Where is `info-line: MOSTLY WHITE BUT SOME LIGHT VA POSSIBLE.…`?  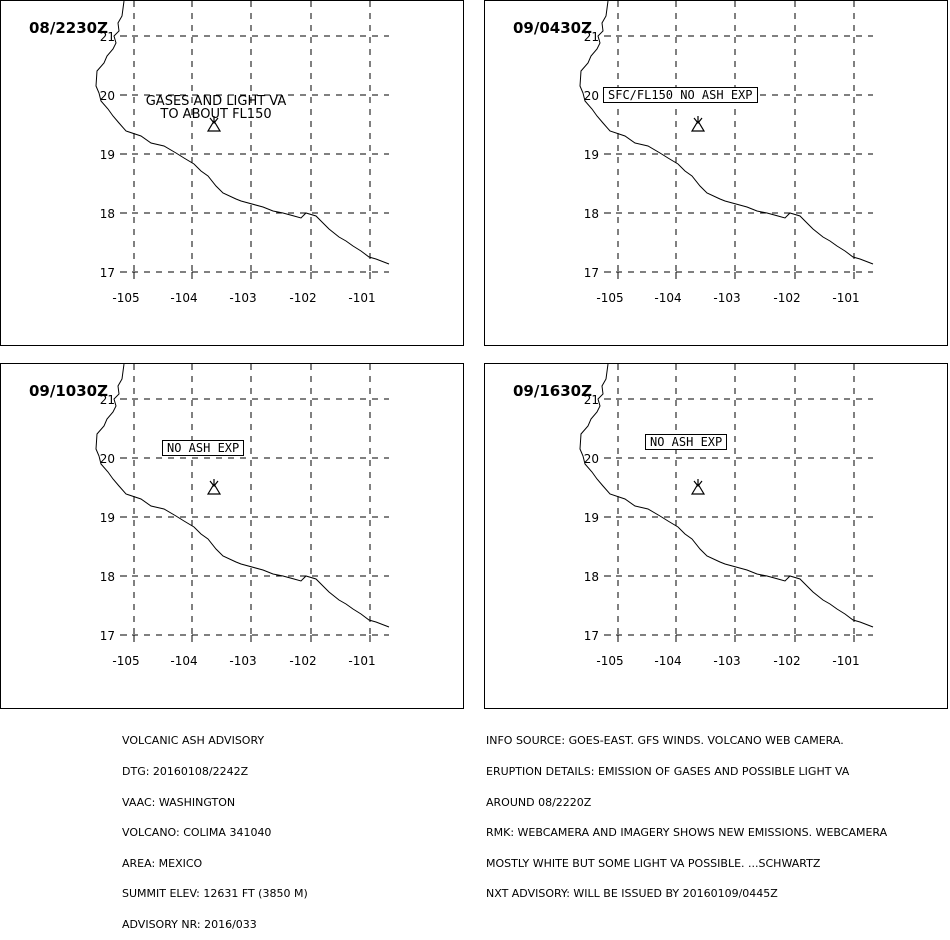 info-line: MOSTLY WHITE BUT SOME LIGHT VA POSSIBLE.… is located at coordinates (653, 863).